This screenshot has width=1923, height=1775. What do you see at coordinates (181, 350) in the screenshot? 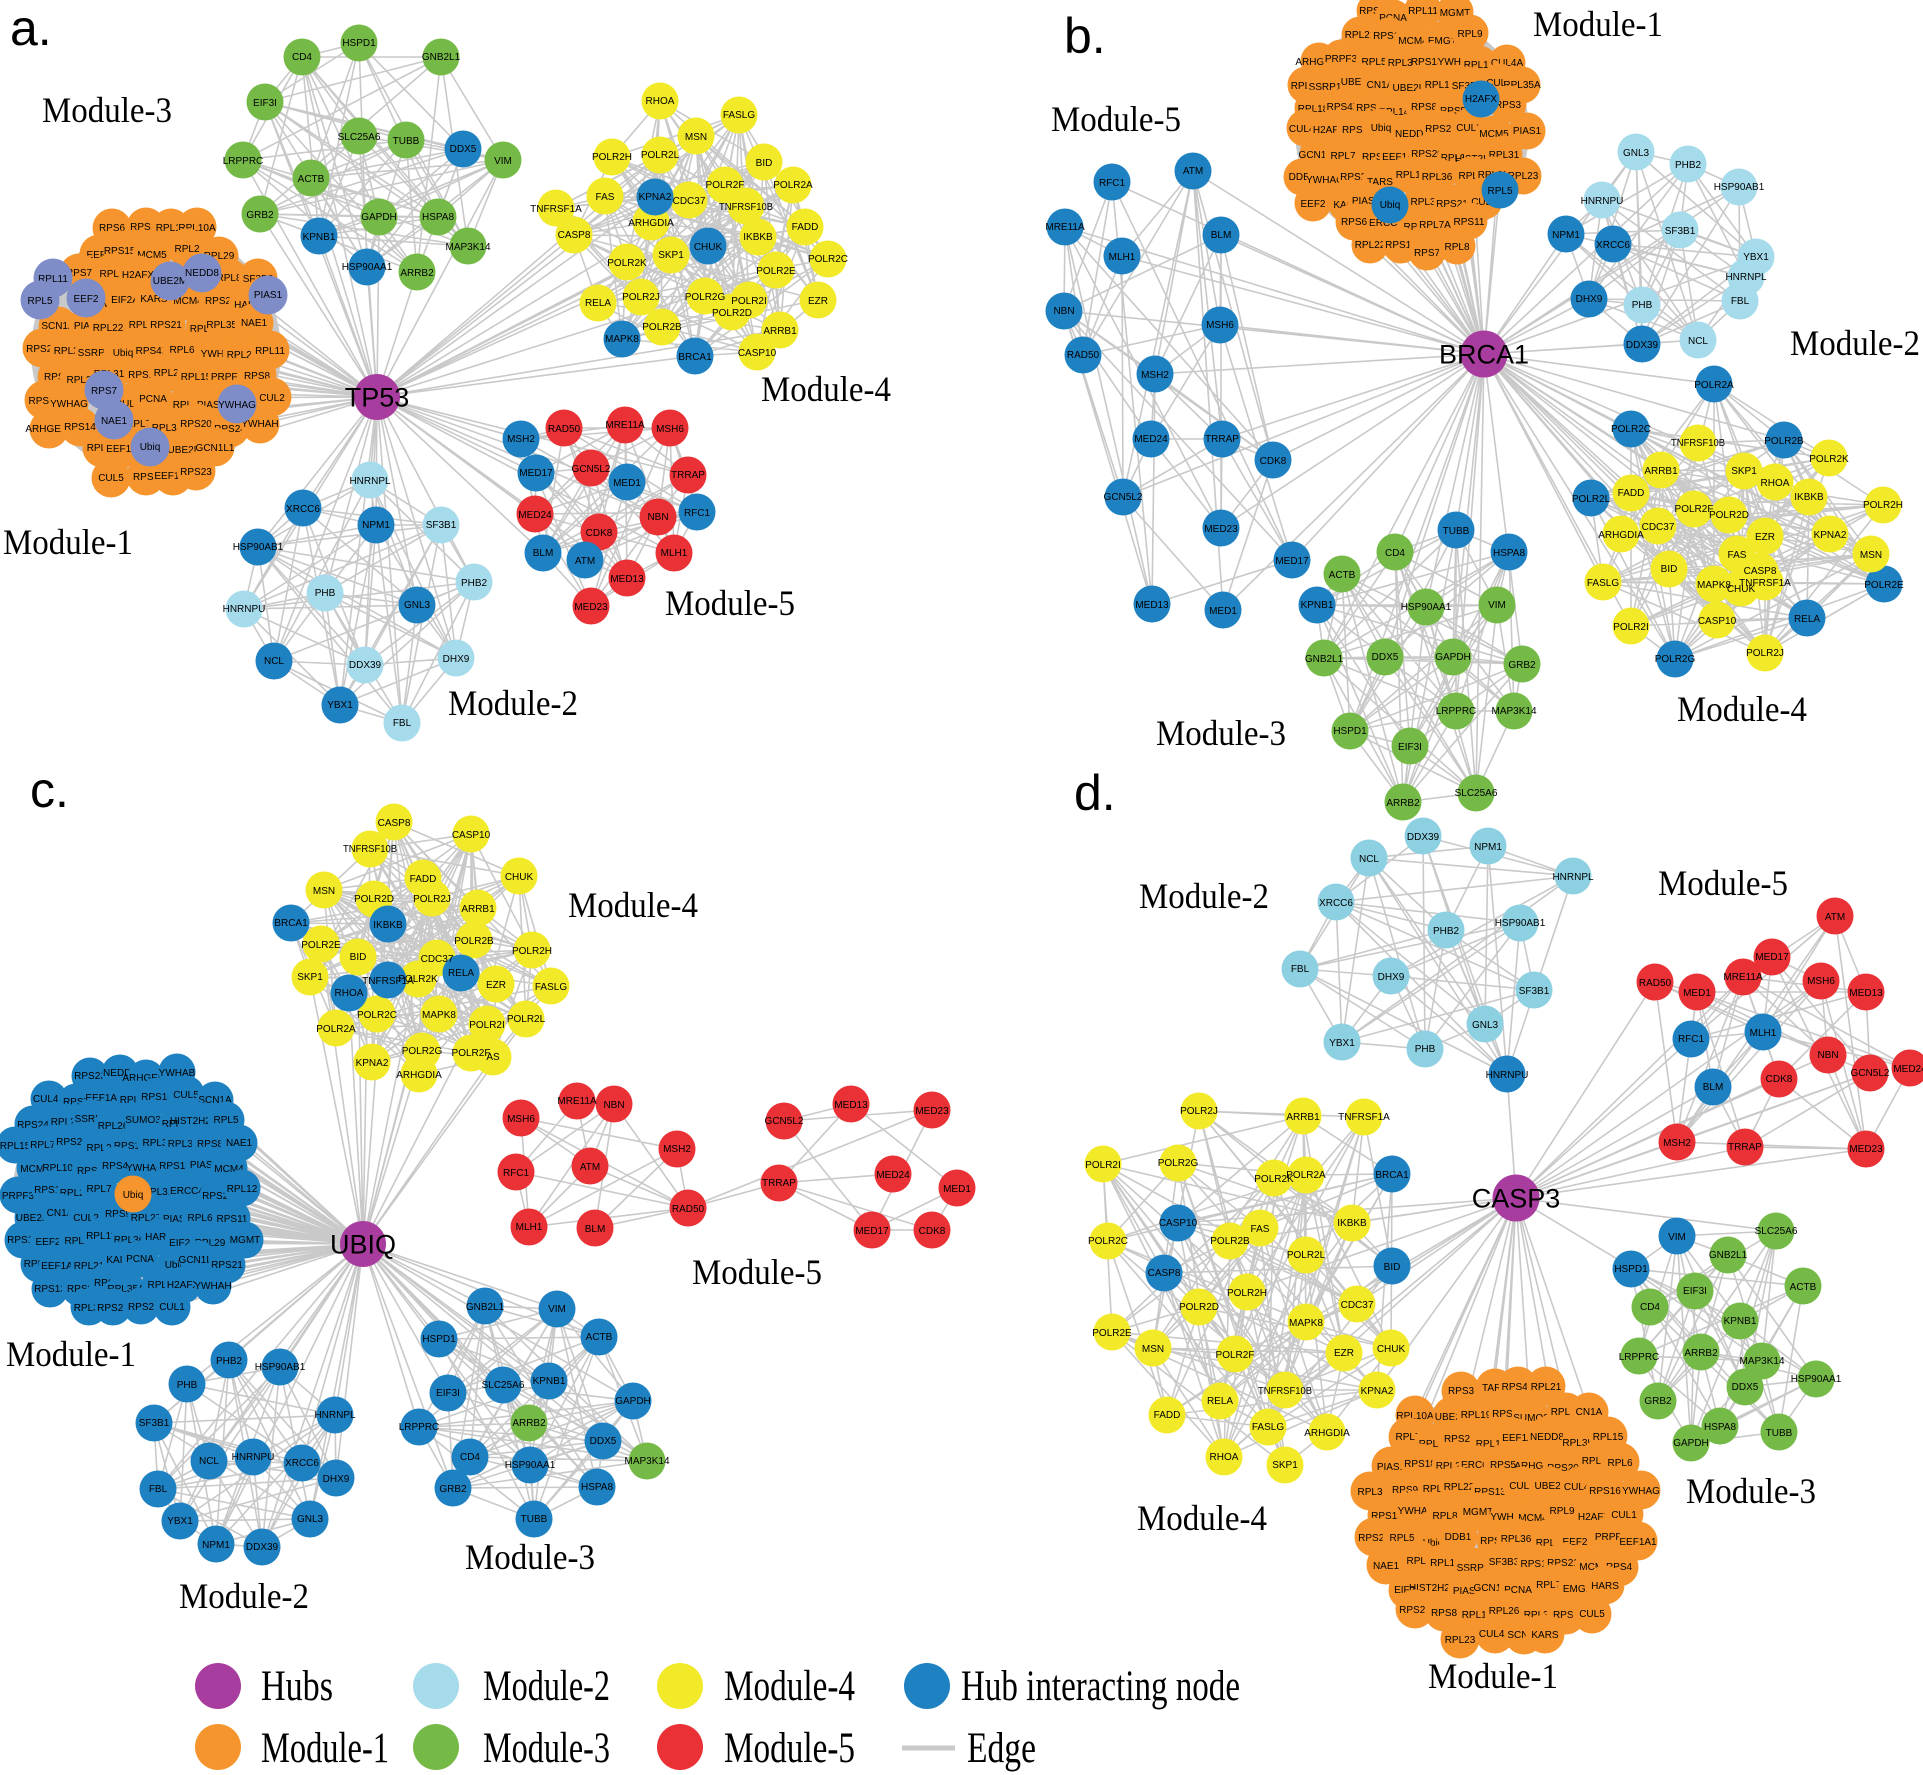
I see `svg-text: RPL6` at bounding box center [181, 350].